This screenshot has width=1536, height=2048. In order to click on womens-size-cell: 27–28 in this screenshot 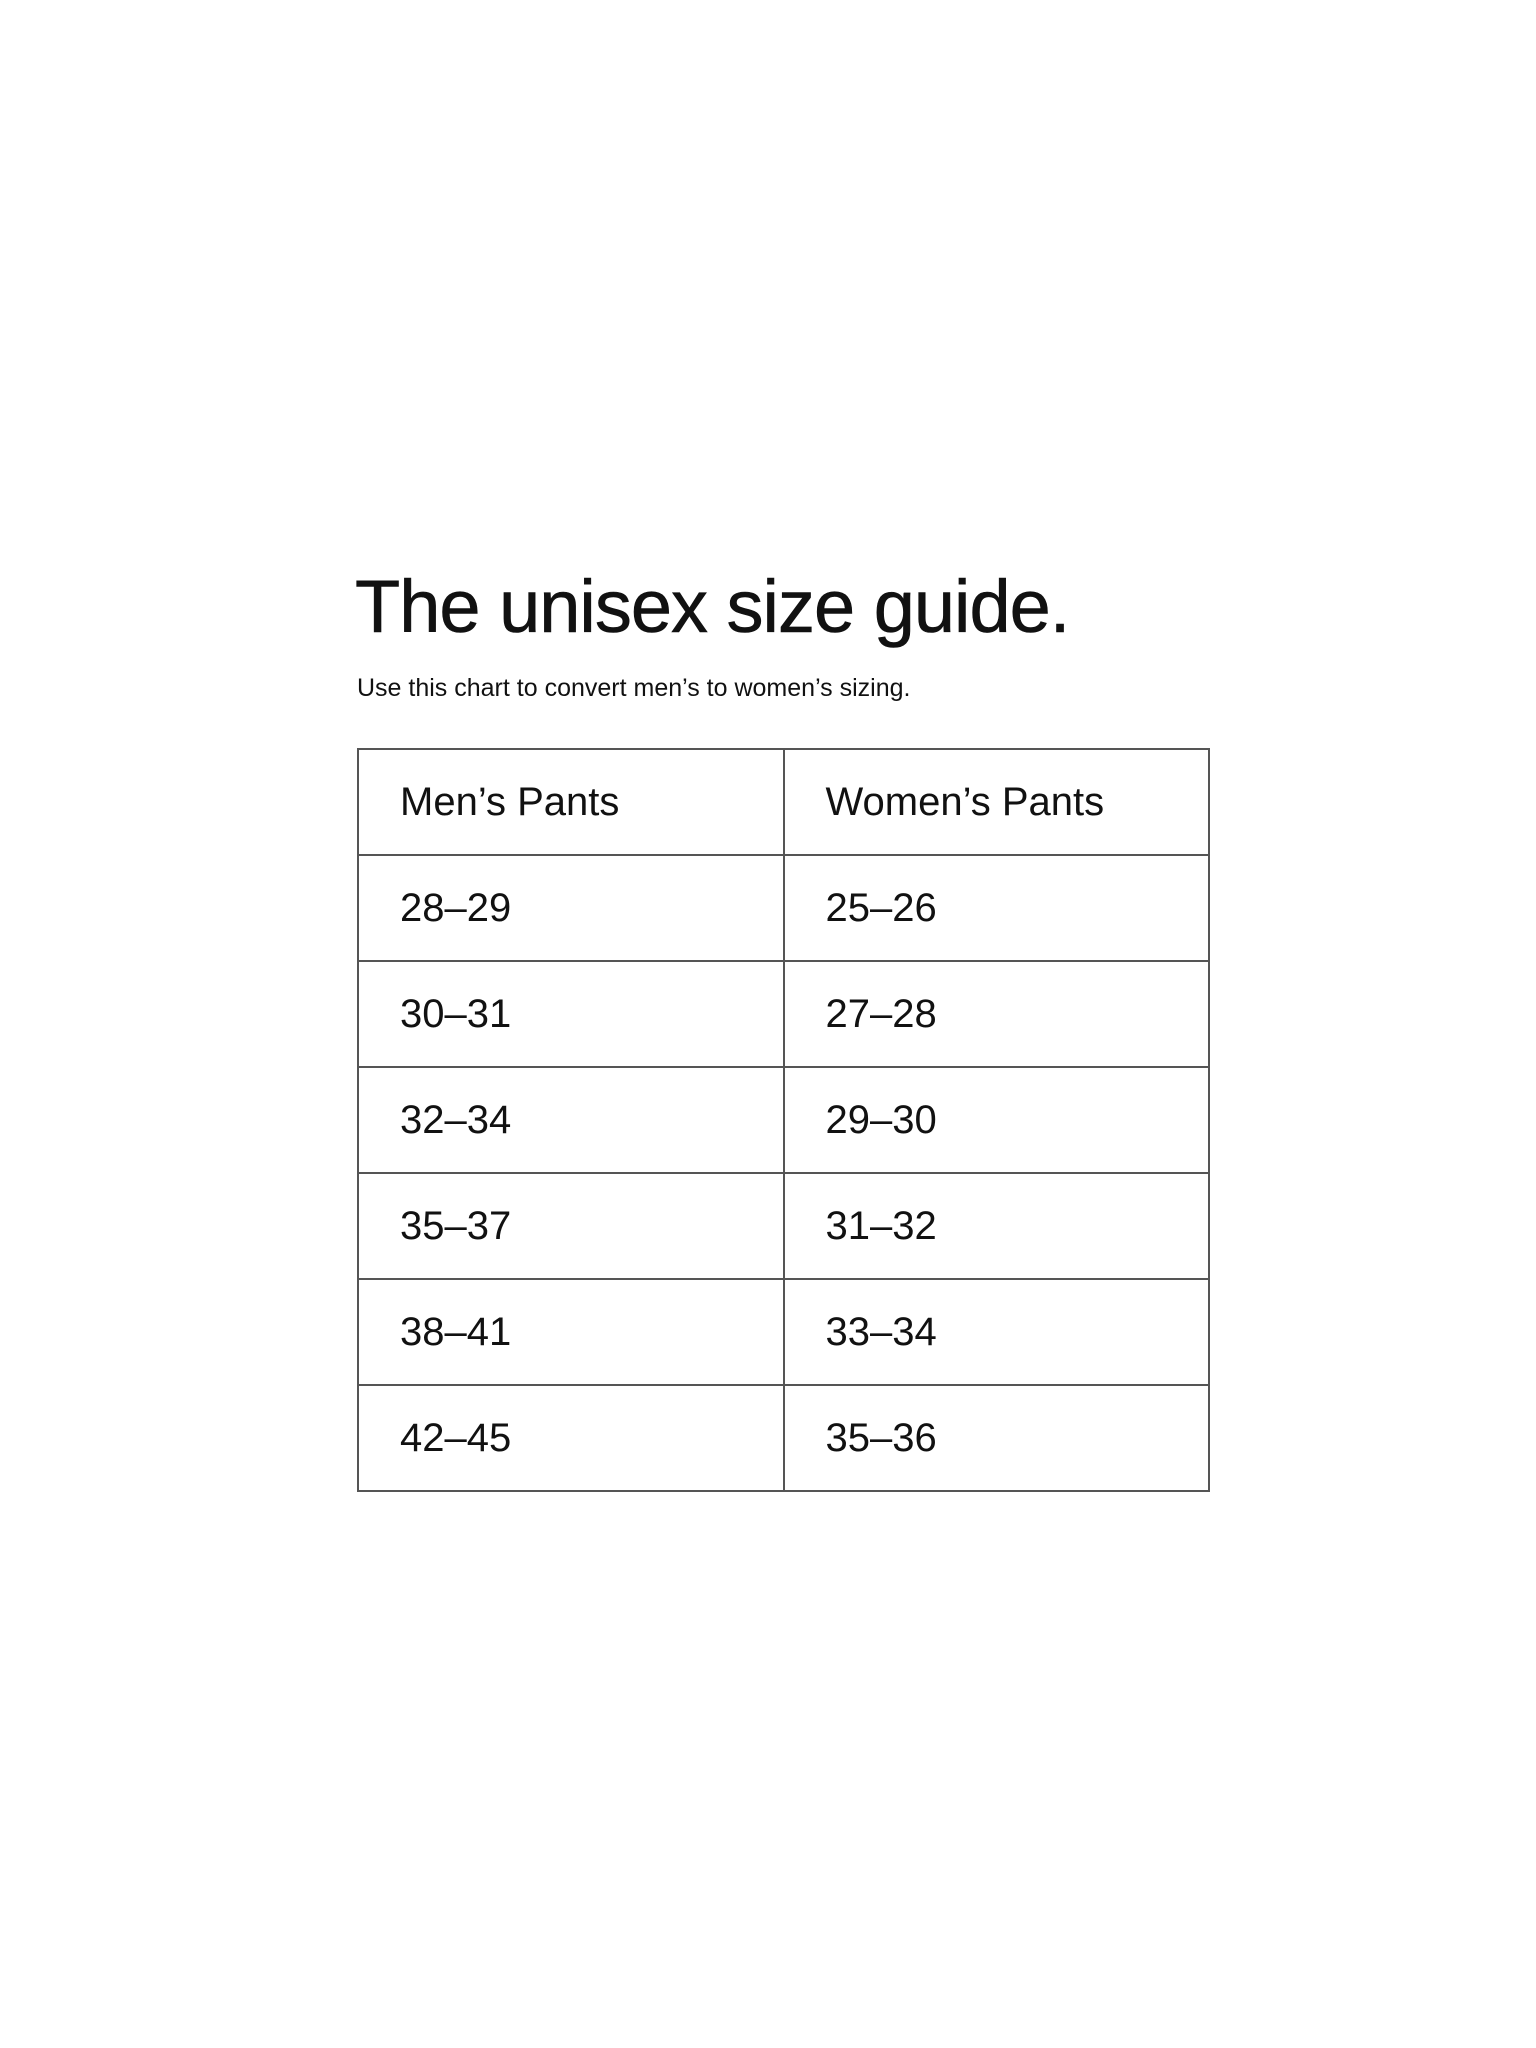, I will do `click(996, 1014)`.